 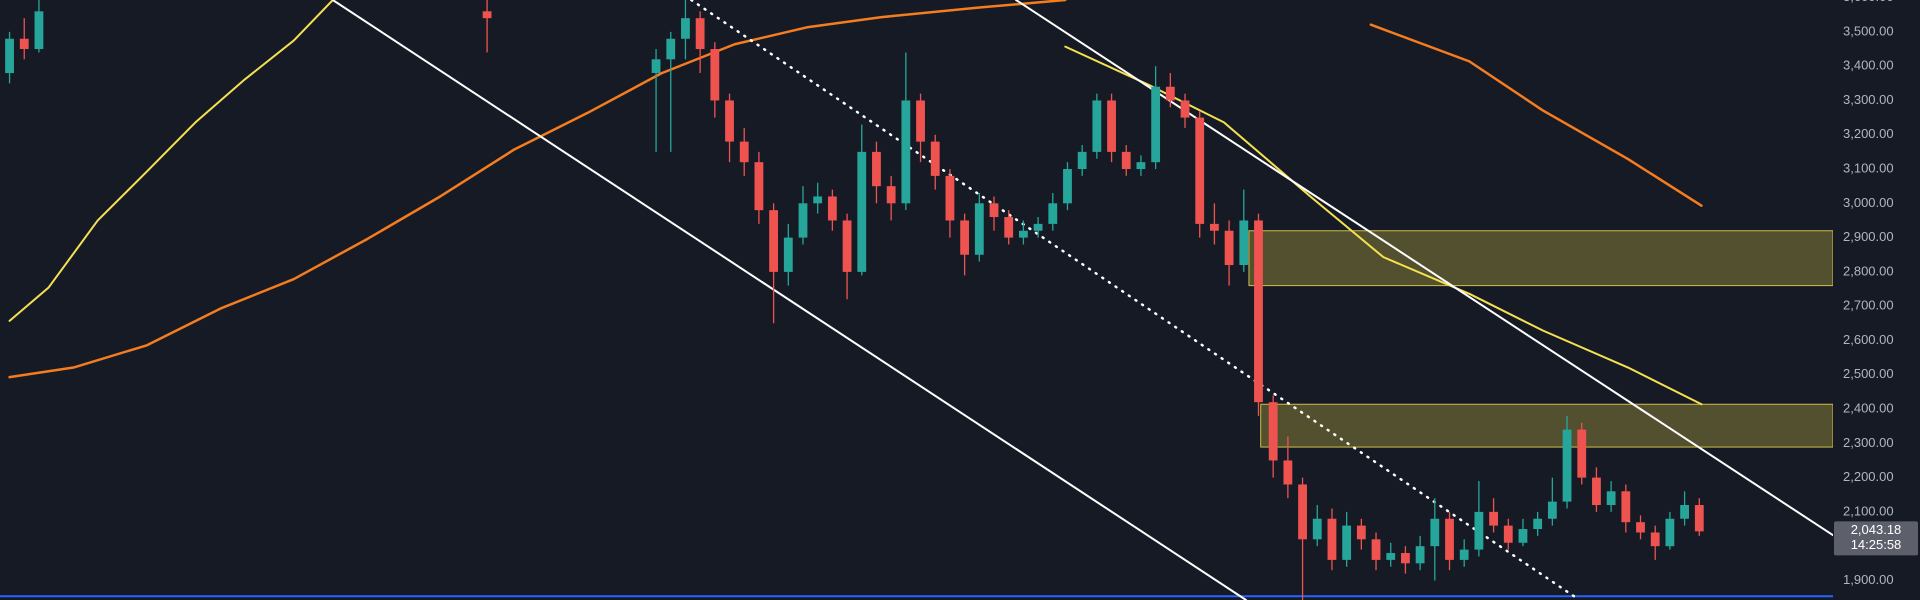 I want to click on y-tick-label: 3,400.00, so click(x=1868, y=65).